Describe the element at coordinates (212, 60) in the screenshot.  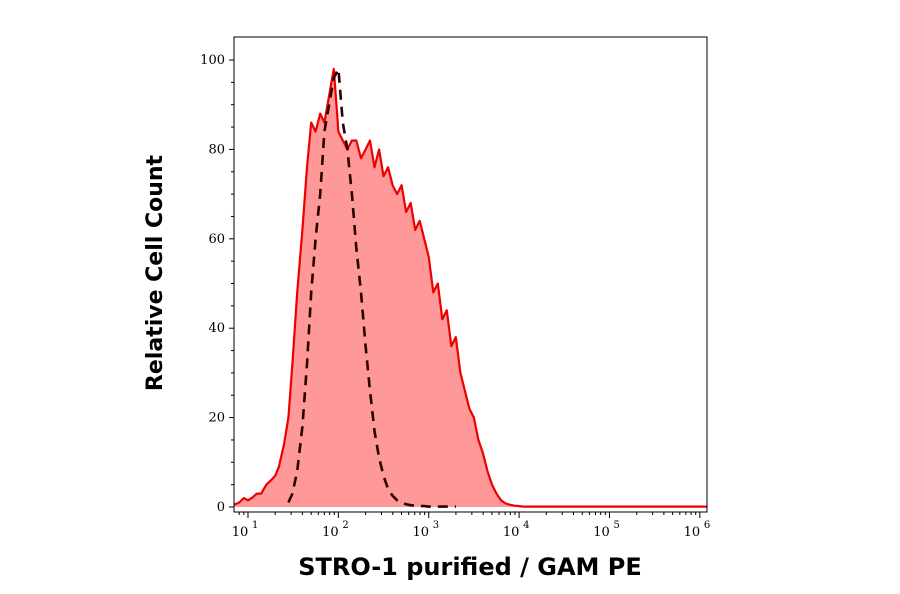
I see `y-tick-label: 100` at that location.